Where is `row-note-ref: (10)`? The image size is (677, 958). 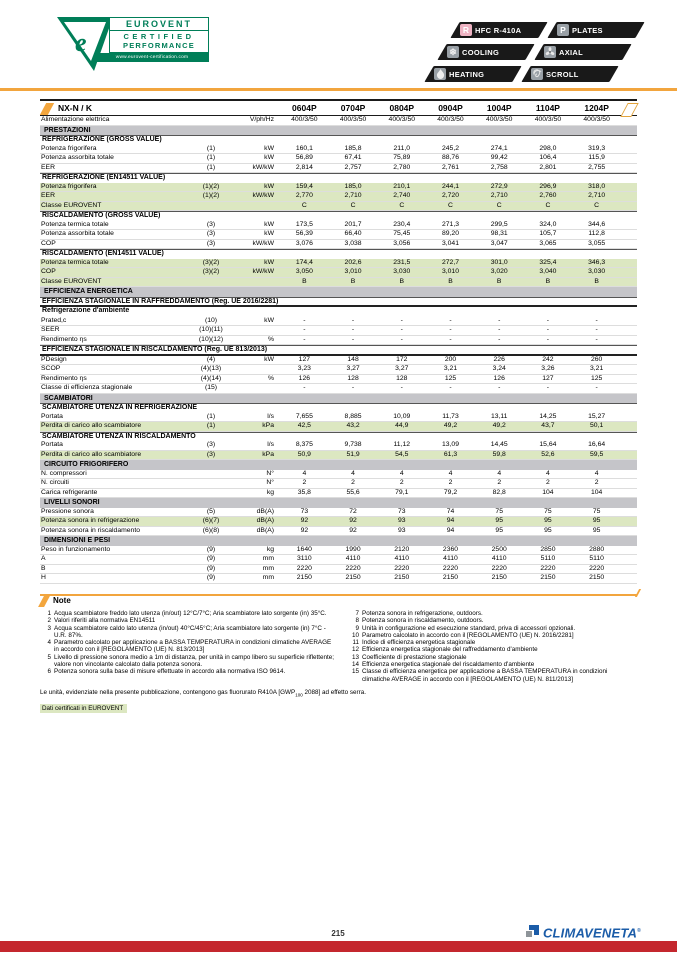
row-note-ref: (10) is located at coordinates (211, 320).